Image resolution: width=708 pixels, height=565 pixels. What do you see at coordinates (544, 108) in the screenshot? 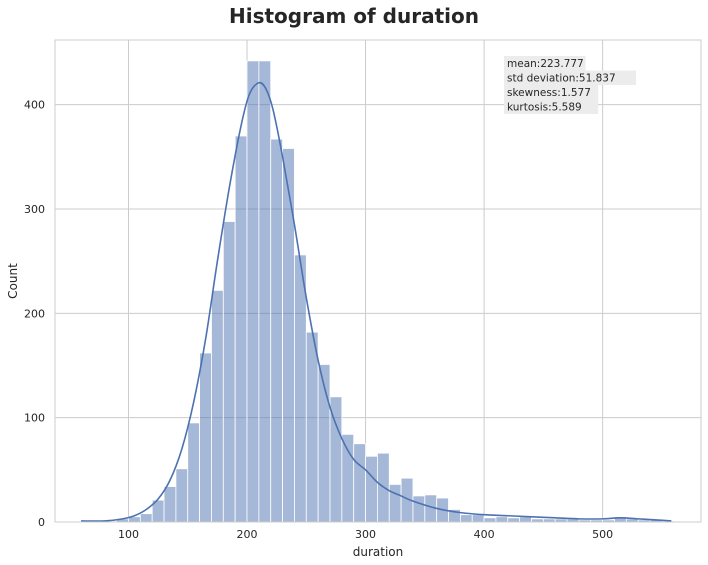
I see `stats-line: kurtosis:5.589` at bounding box center [544, 108].